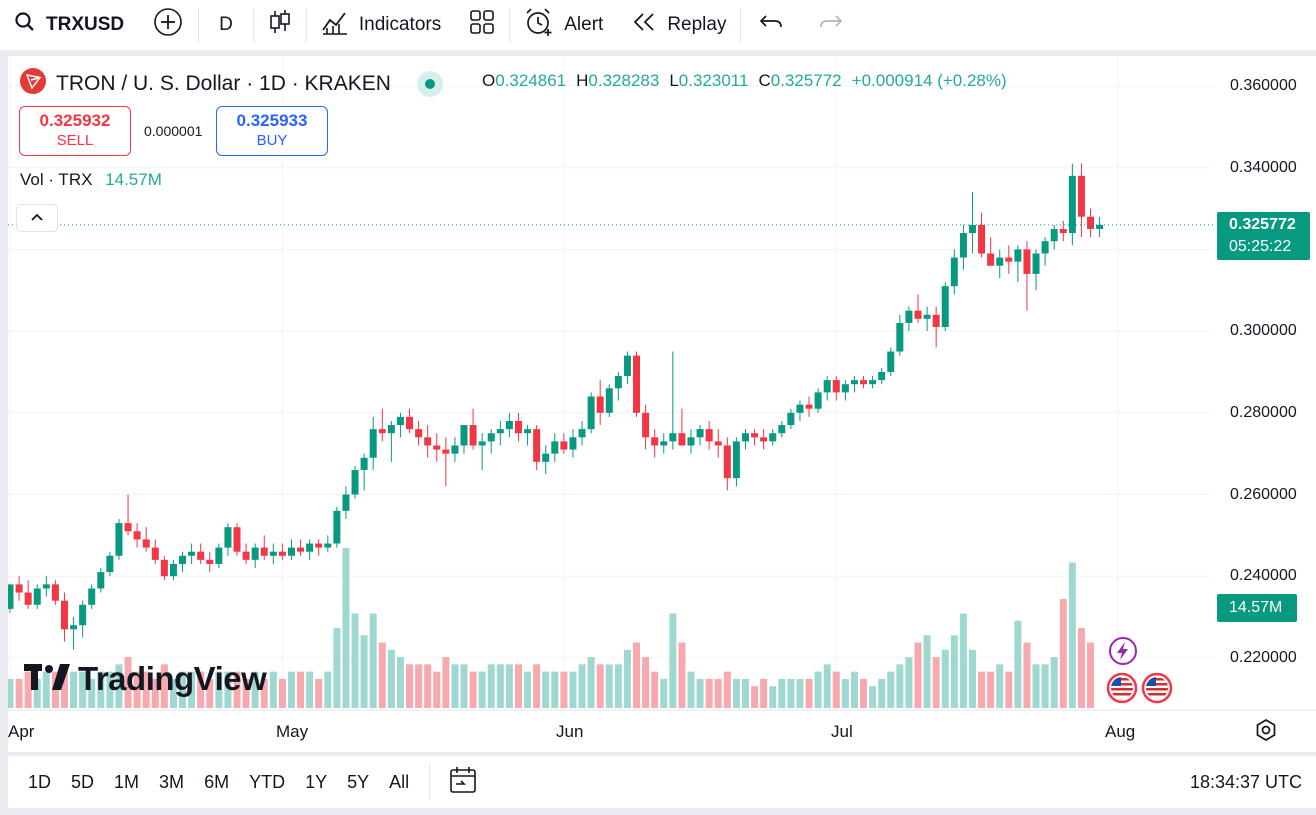 This screenshot has height=815, width=1316. What do you see at coordinates (69, 25) in the screenshot?
I see `symbol-search: TRXUSD` at bounding box center [69, 25].